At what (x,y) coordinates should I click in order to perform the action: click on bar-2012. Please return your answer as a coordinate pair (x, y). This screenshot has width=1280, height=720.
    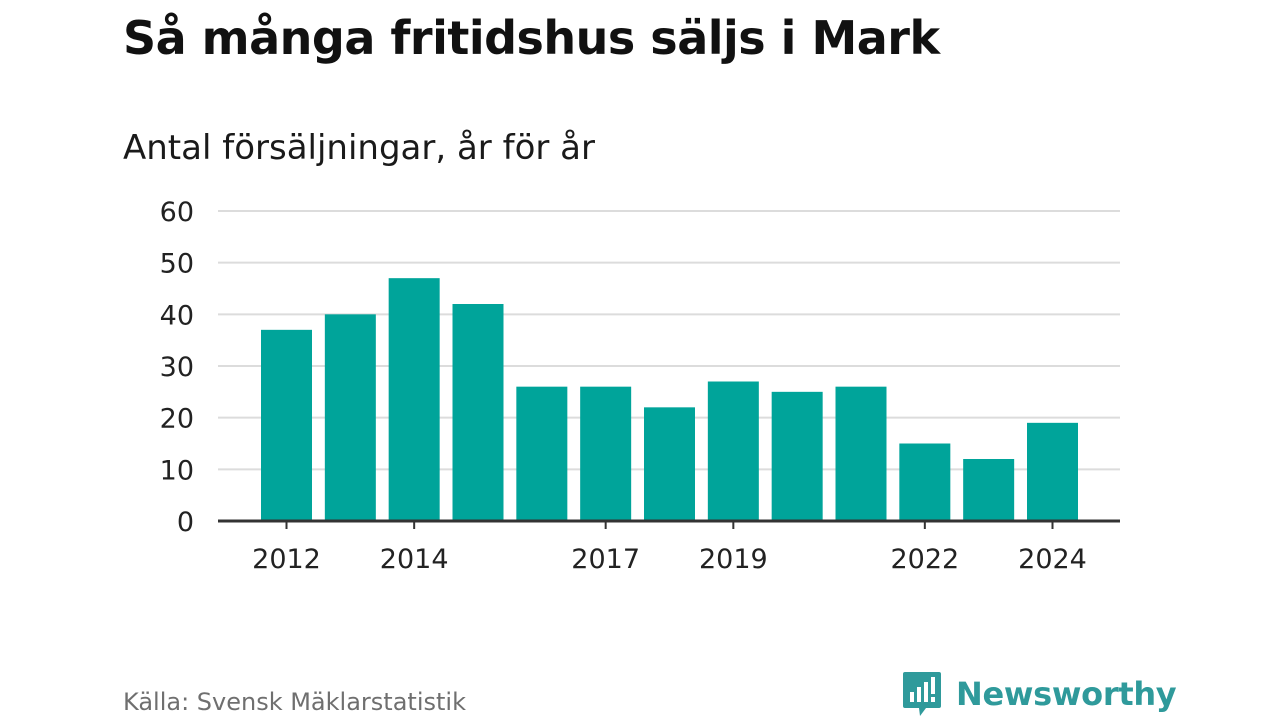
    Looking at the image, I should click on (286, 425).